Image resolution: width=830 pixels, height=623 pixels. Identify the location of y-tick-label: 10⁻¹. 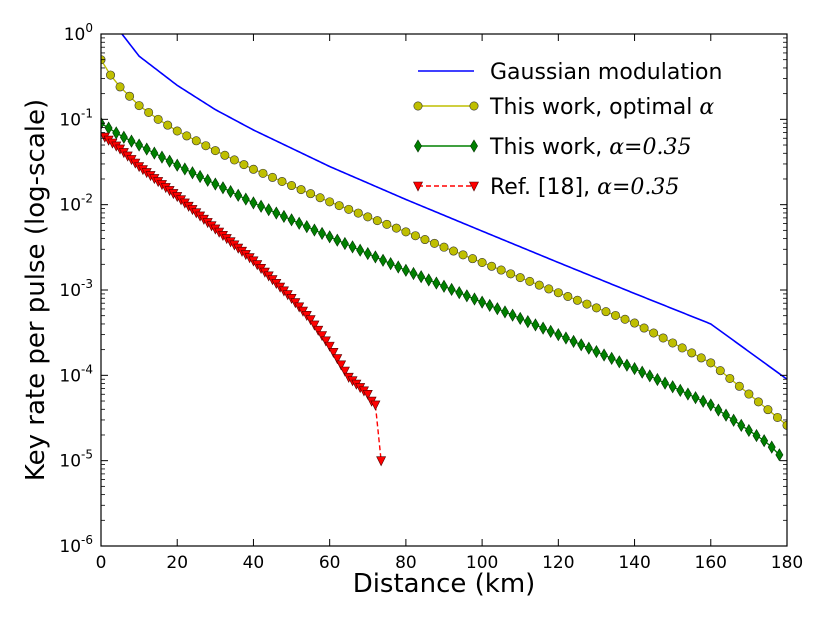
(76, 118).